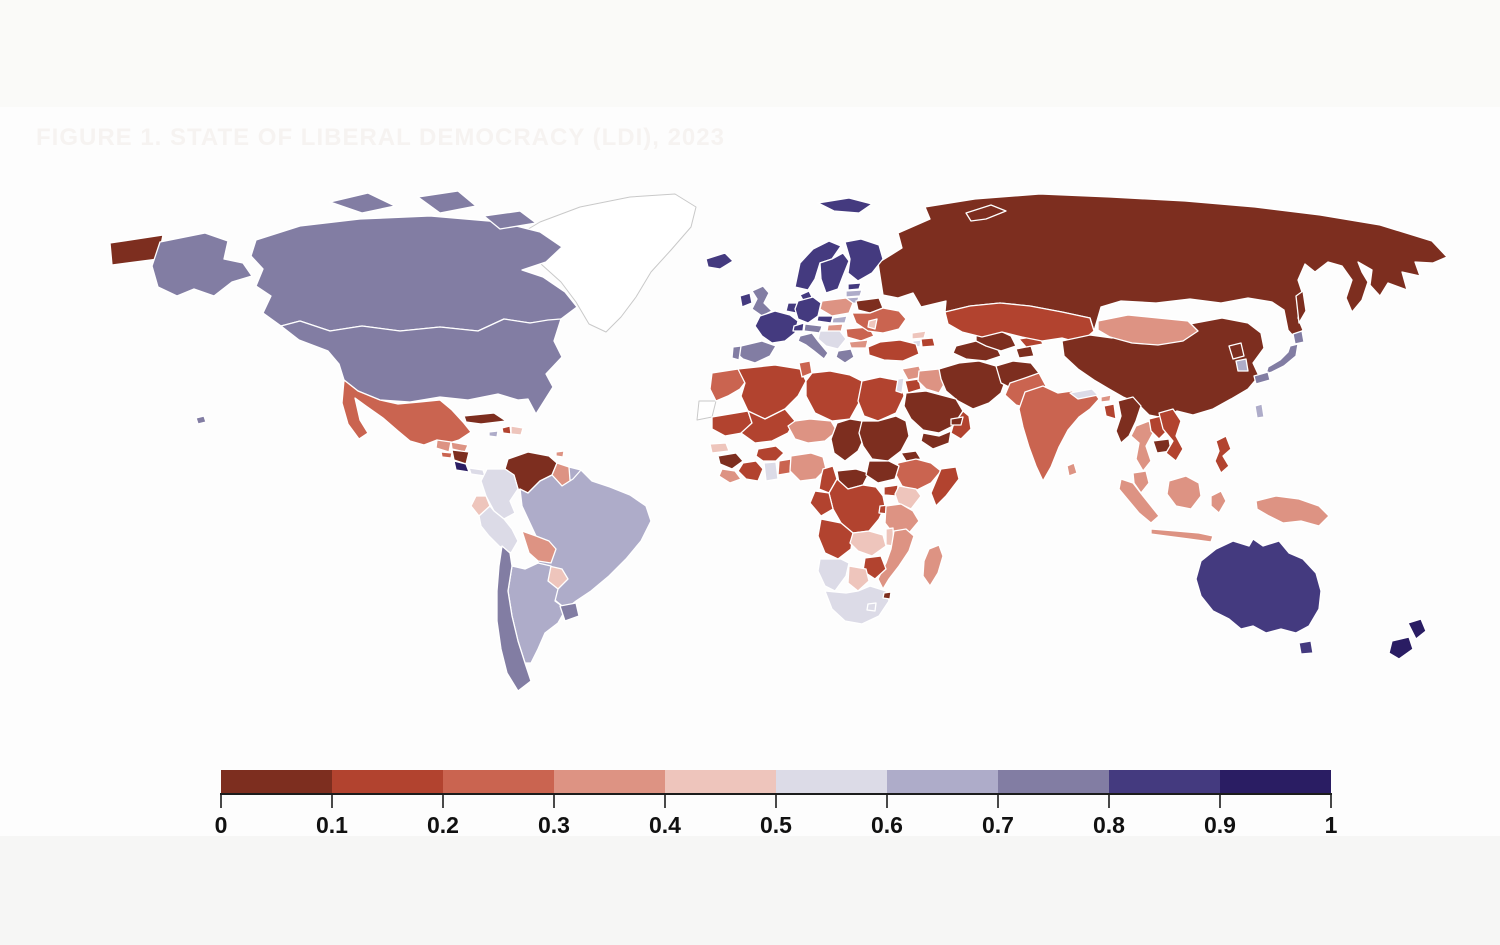 This screenshot has height=945, width=1500. Describe the element at coordinates (908, 497) in the screenshot. I see `country-kenya` at that location.